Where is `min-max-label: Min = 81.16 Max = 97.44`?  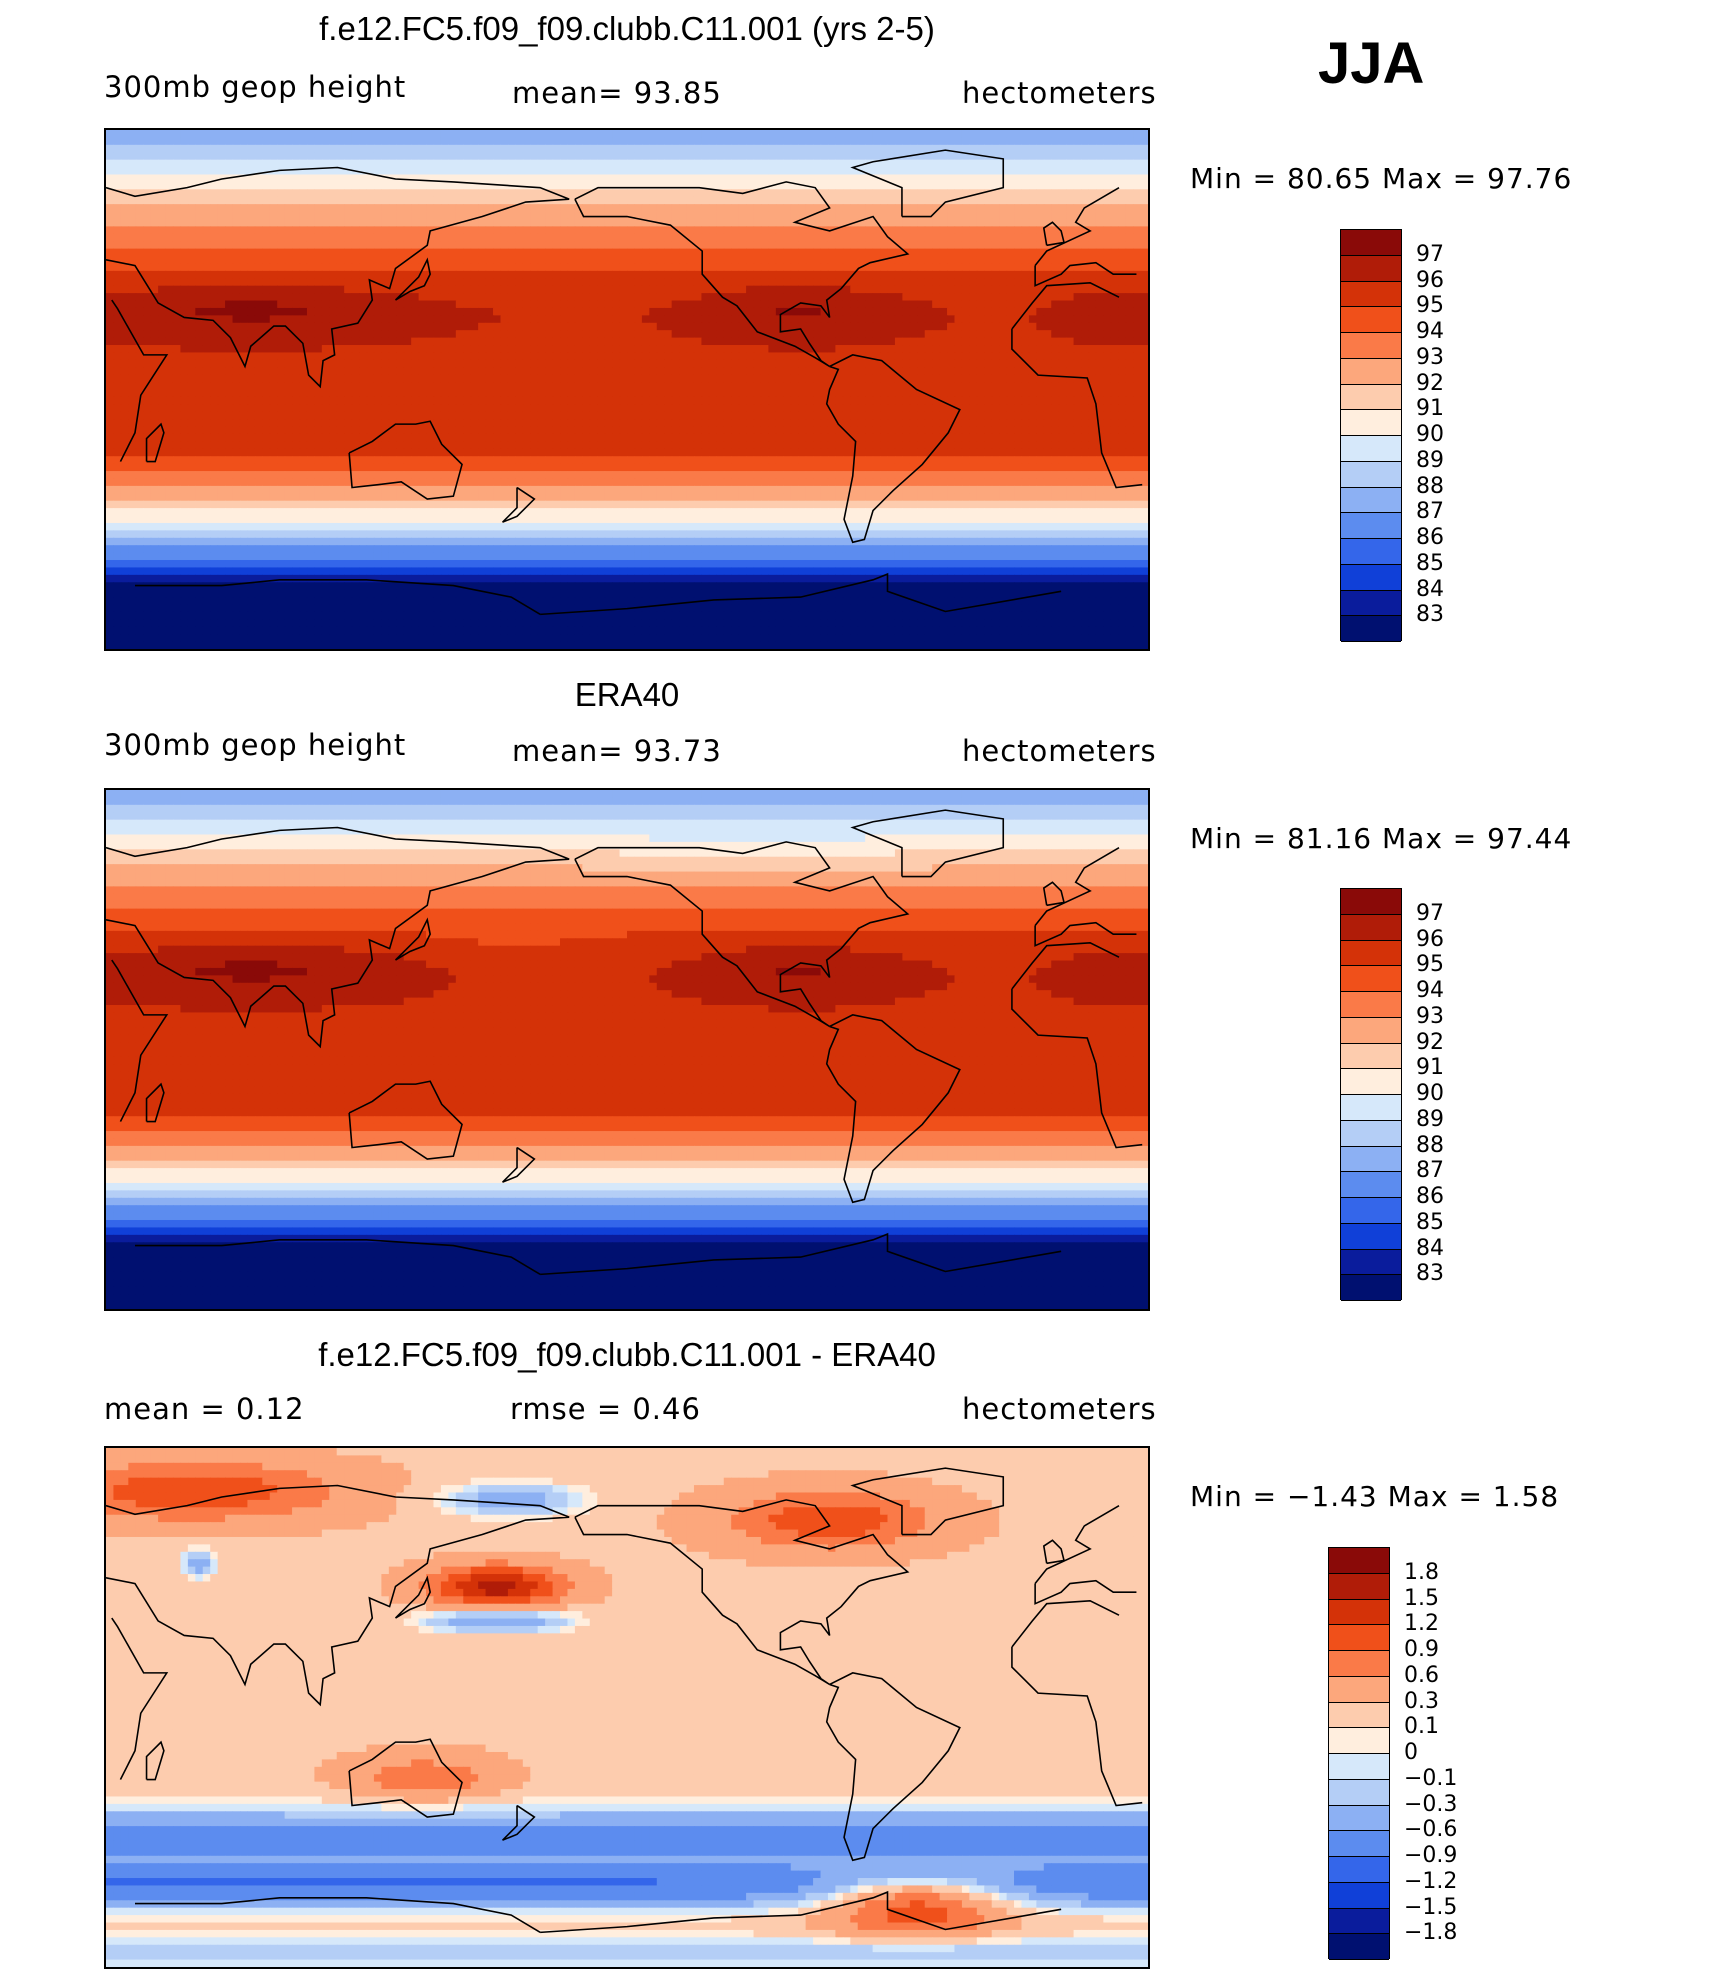 min-max-label: Min = 81.16 Max = 97.44 is located at coordinates (1381, 838).